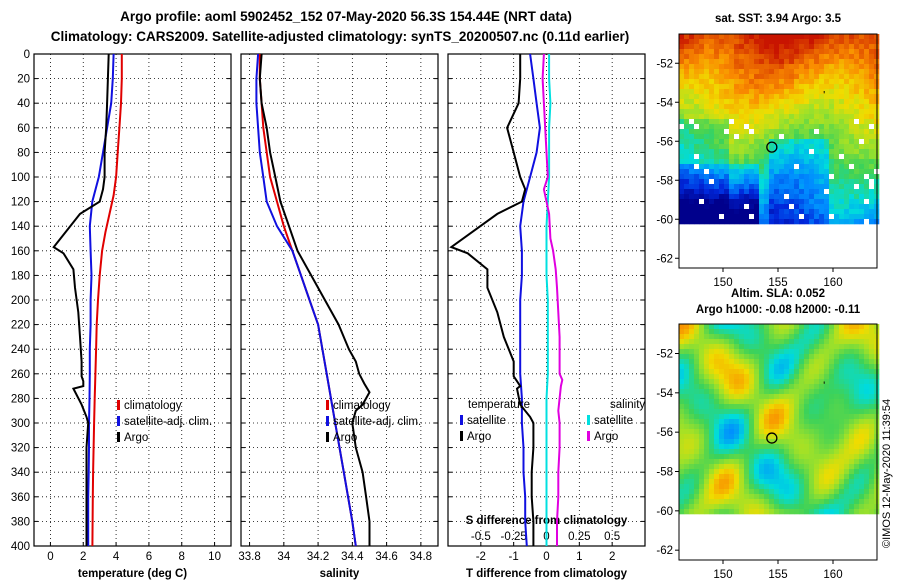 This screenshot has height=580, width=900. I want to click on x-top-tick-label: -0.25, so click(514, 537).